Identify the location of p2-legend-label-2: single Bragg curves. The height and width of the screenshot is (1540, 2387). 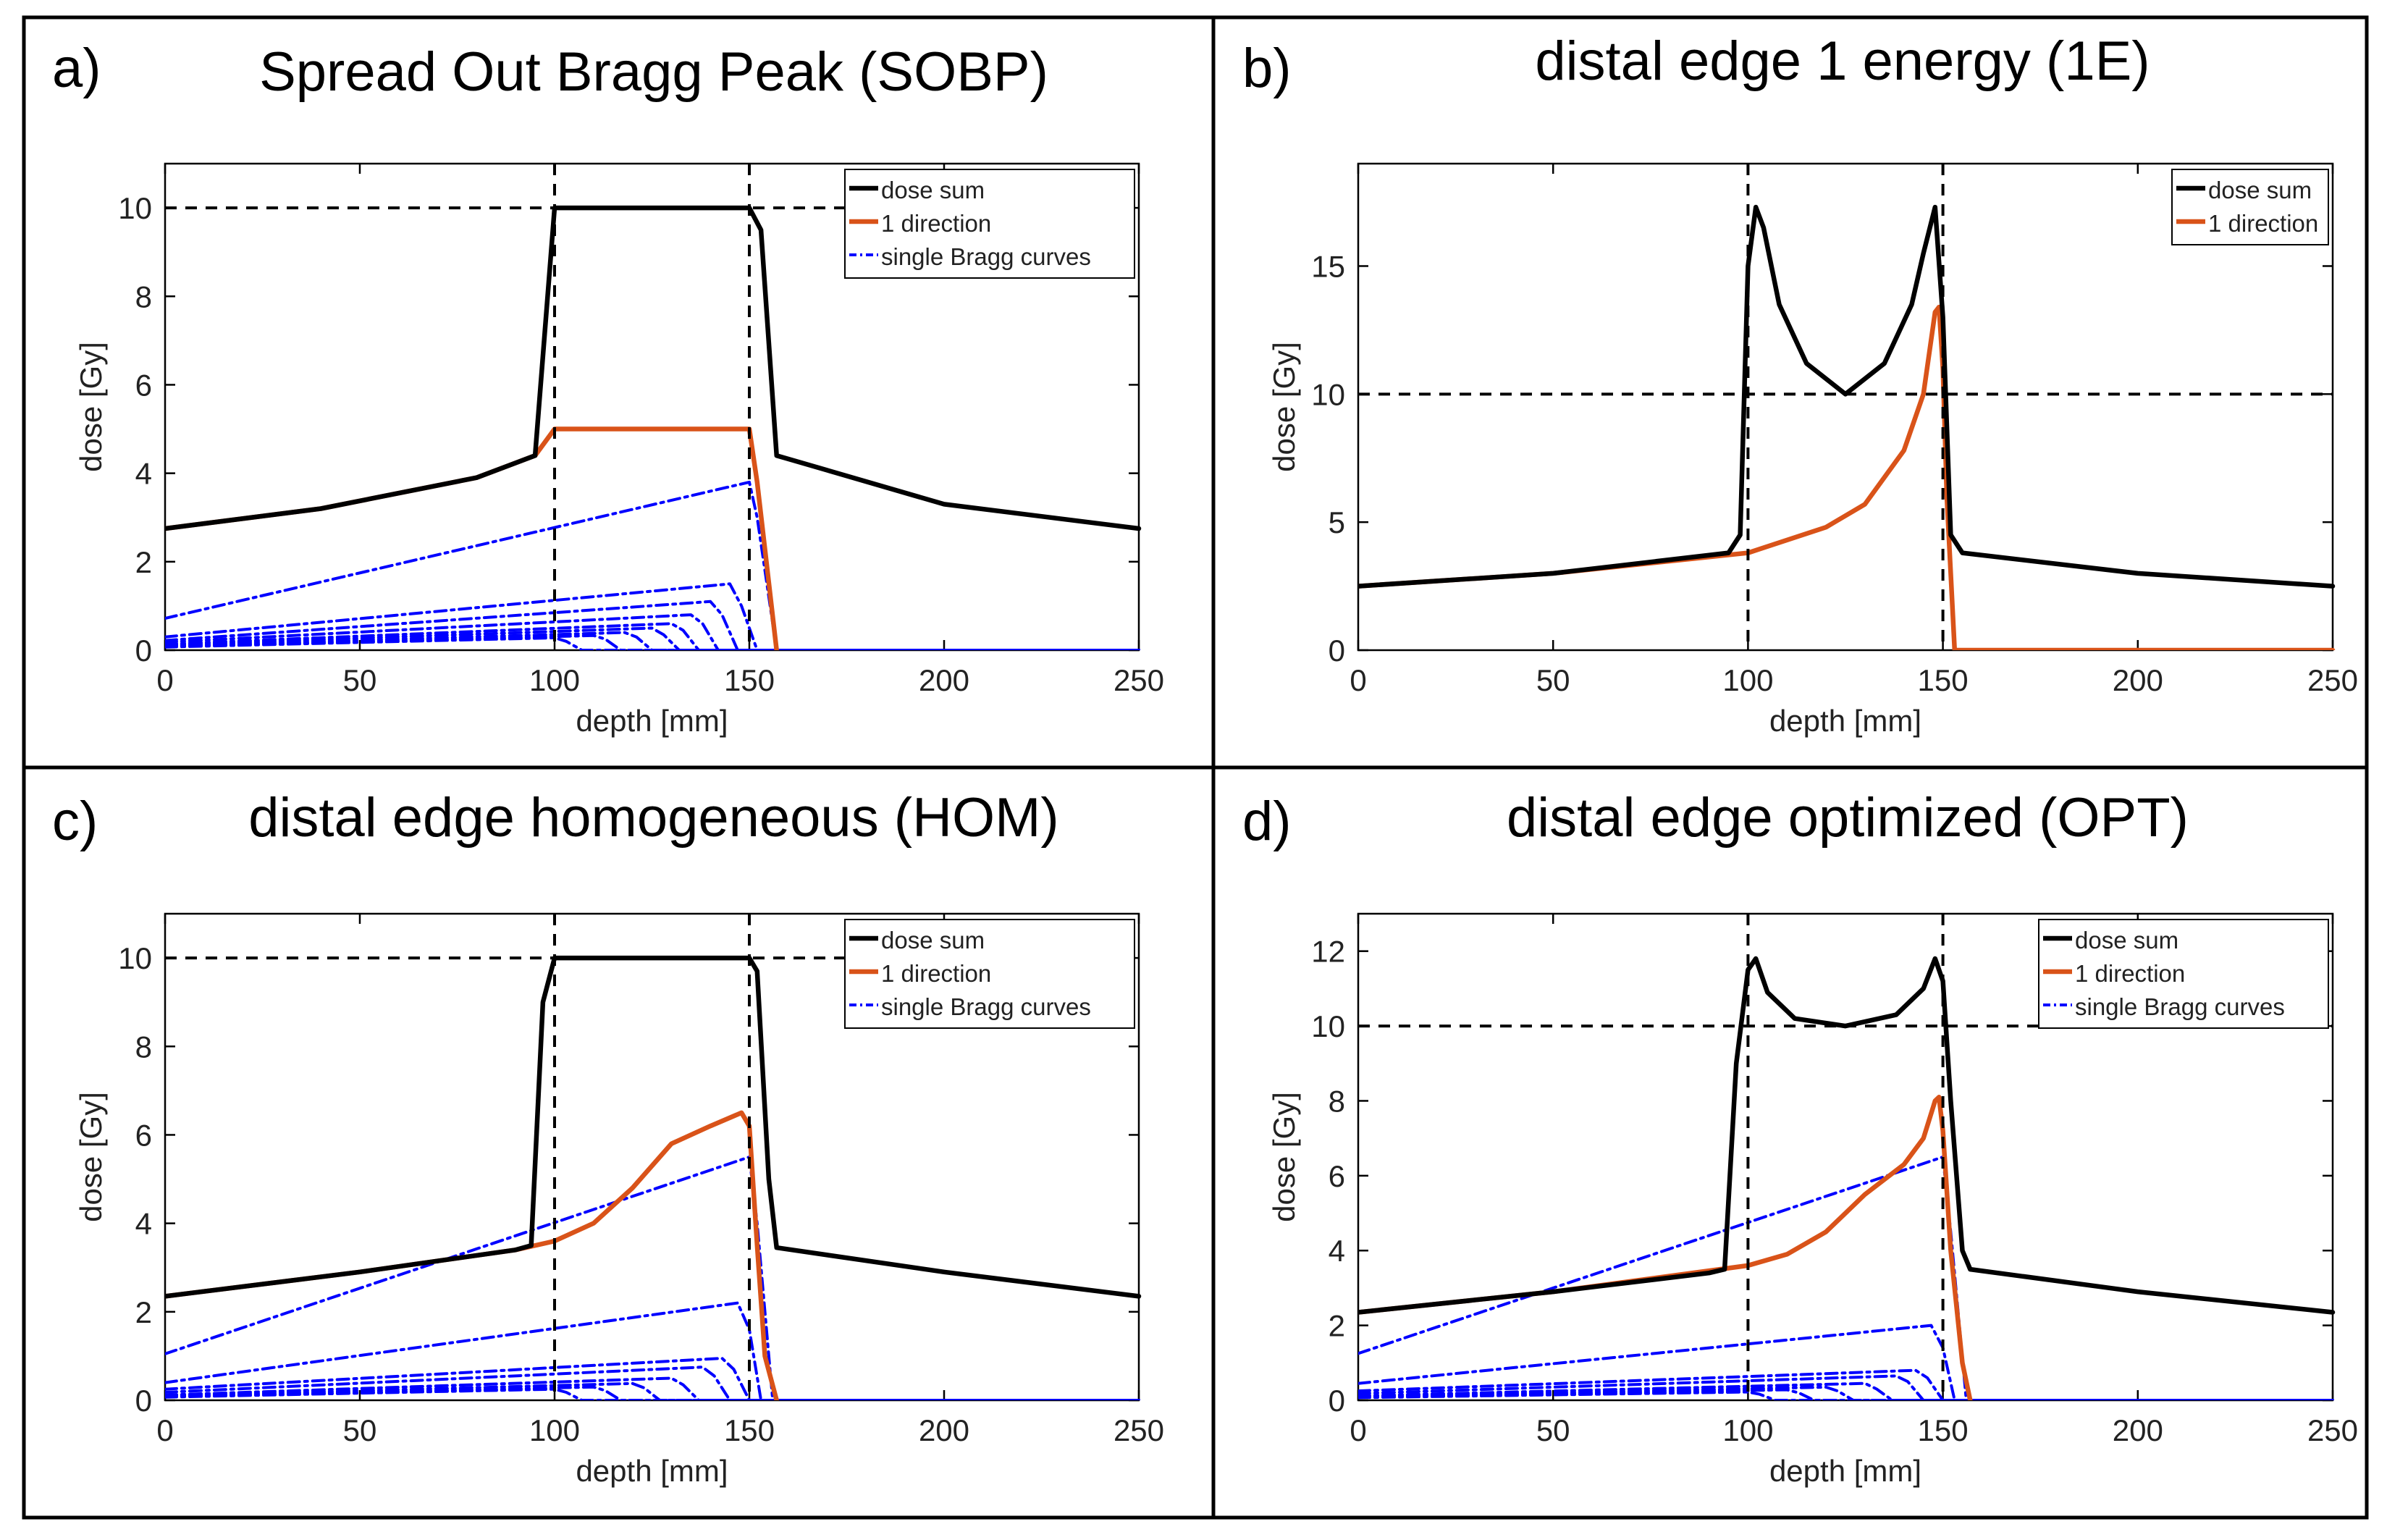
(986, 1007).